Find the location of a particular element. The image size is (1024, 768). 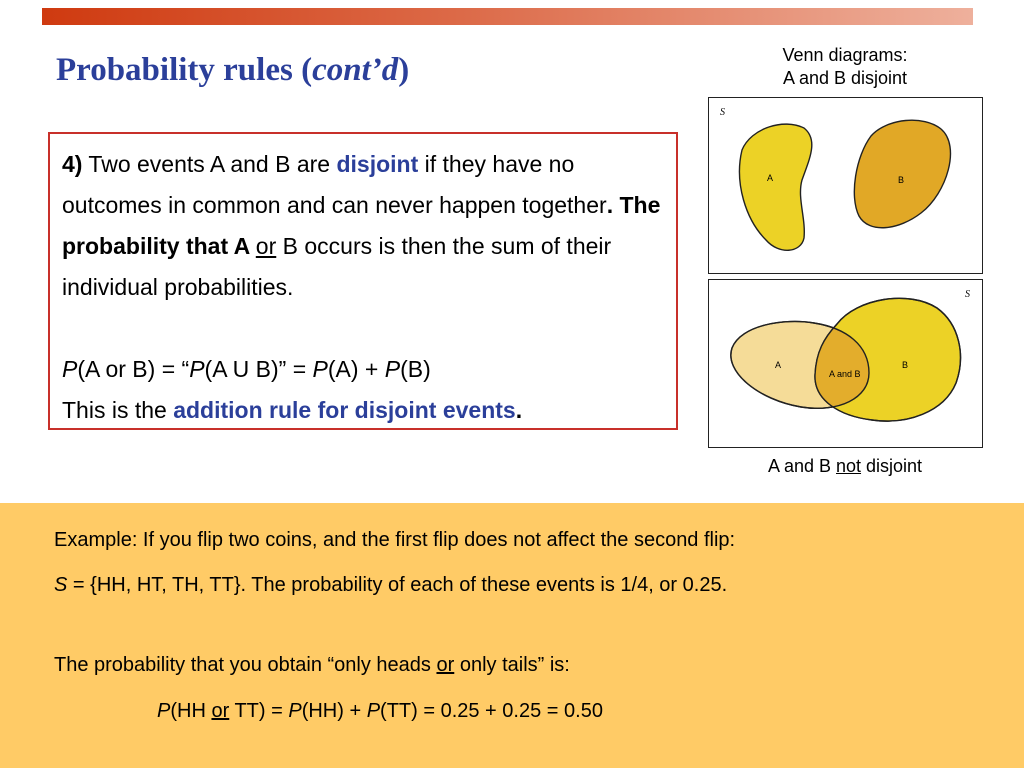

venn-overlap: S A B A and B is located at coordinates (845, 363).